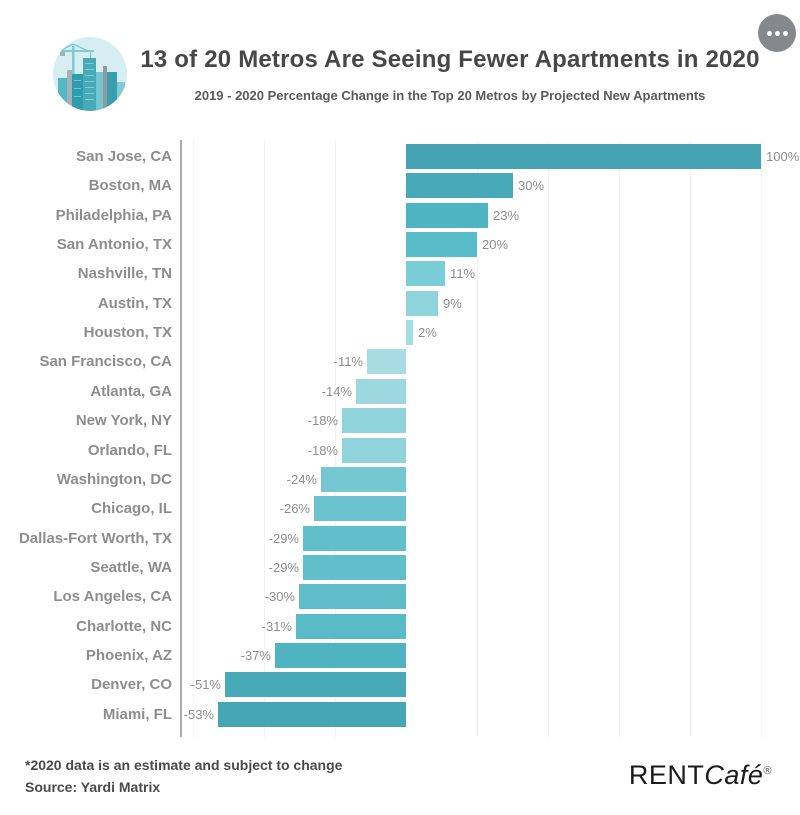 Image resolution: width=800 pixels, height=815 pixels. I want to click on value-label-boston-ma: 30%, so click(531, 185).